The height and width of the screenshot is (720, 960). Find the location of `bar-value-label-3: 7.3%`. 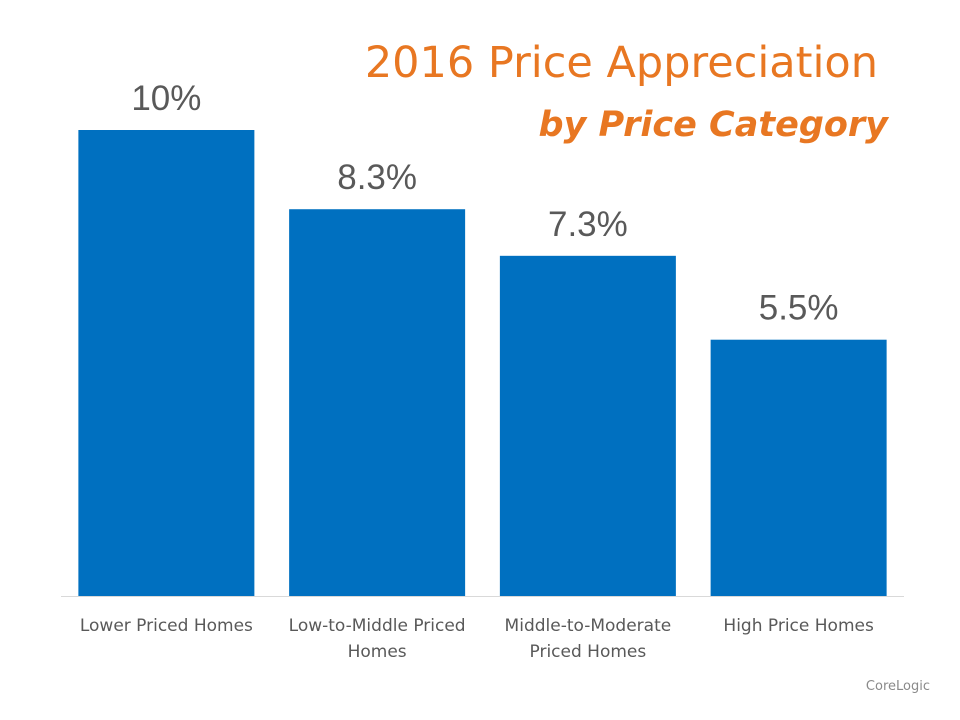

bar-value-label-3: 7.3% is located at coordinates (588, 224).